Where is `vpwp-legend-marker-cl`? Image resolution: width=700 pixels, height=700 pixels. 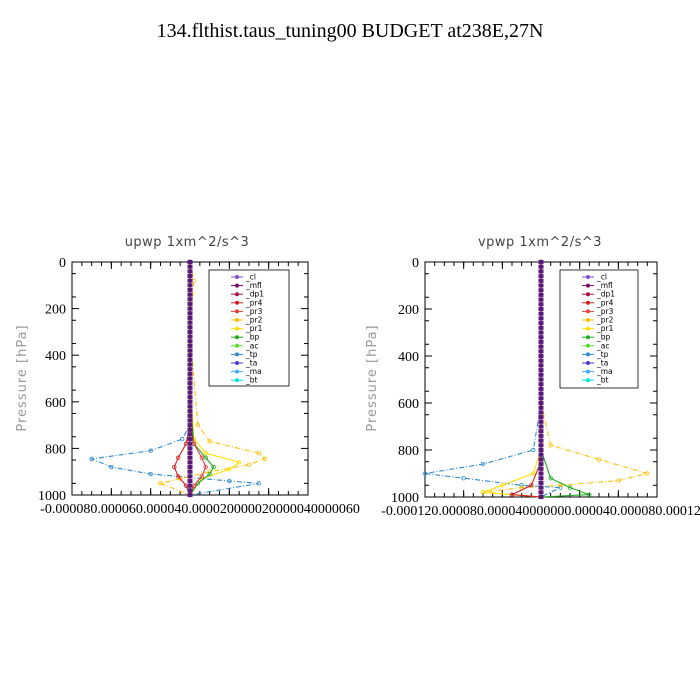 vpwp-legend-marker-cl is located at coordinates (588, 277).